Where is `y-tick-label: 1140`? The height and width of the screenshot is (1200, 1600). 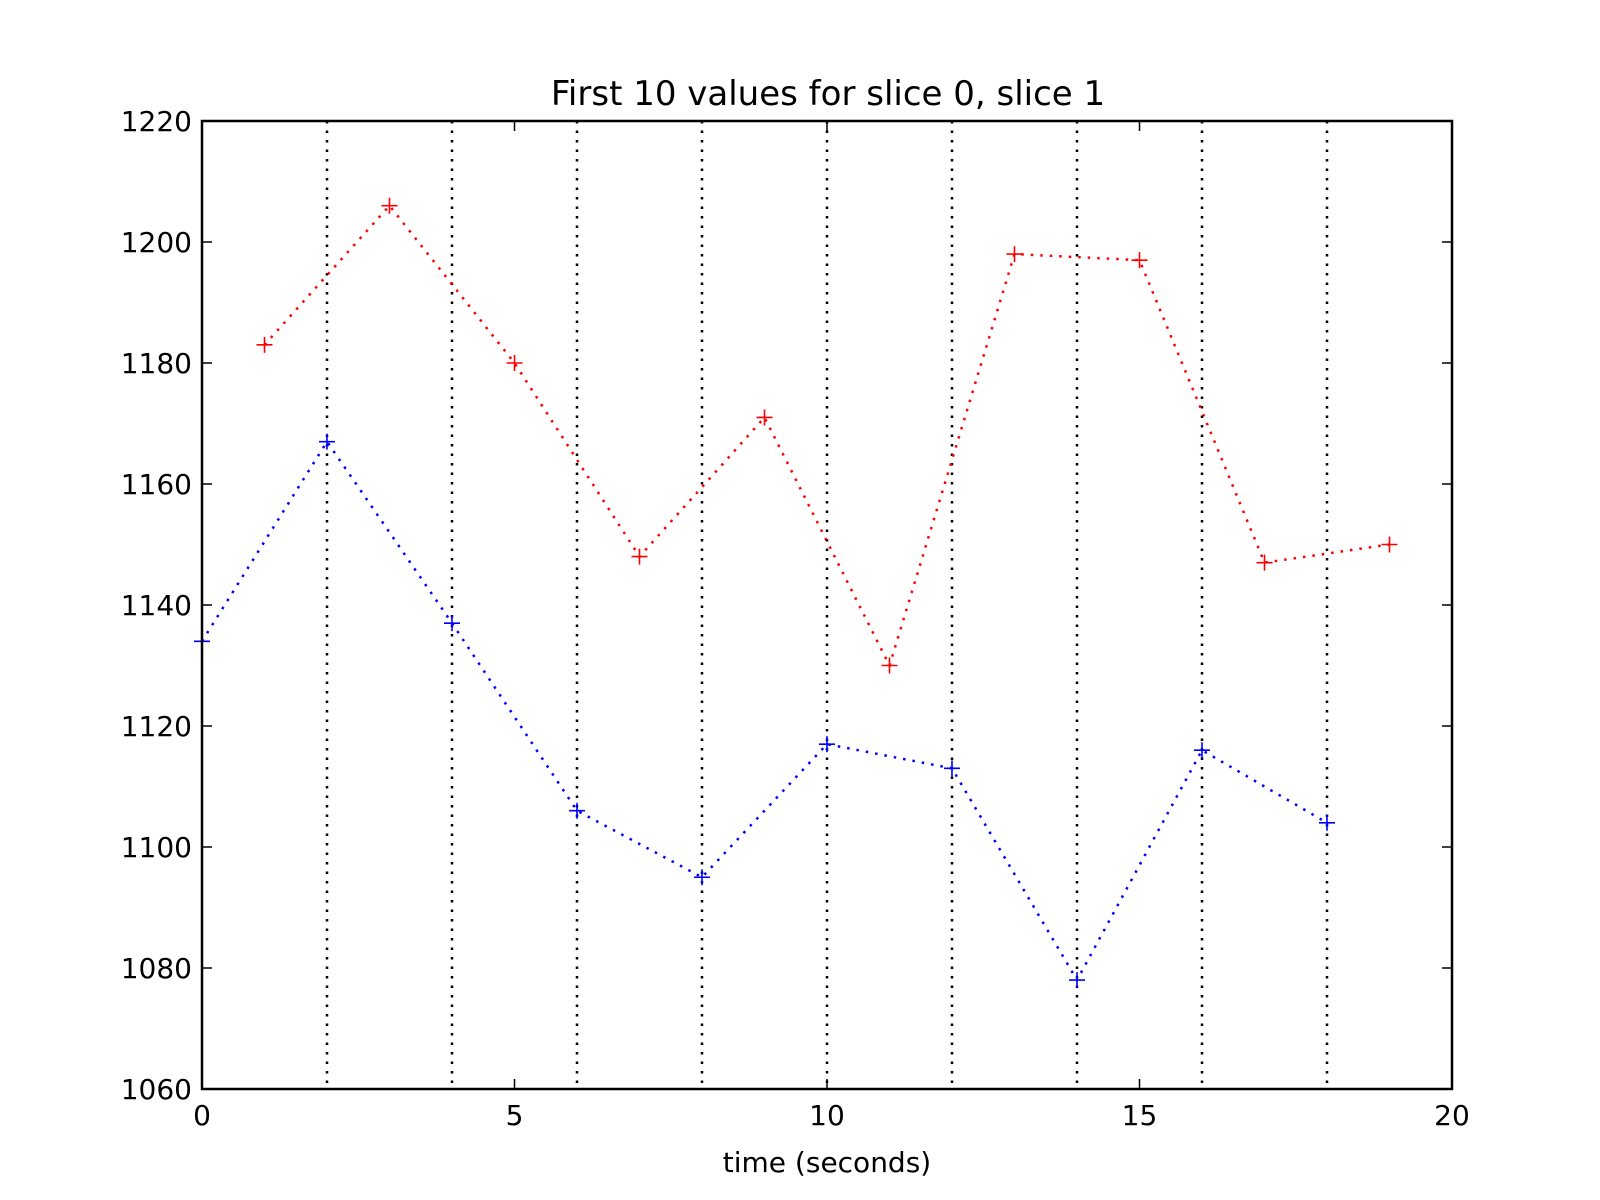
y-tick-label: 1140 is located at coordinates (156, 605).